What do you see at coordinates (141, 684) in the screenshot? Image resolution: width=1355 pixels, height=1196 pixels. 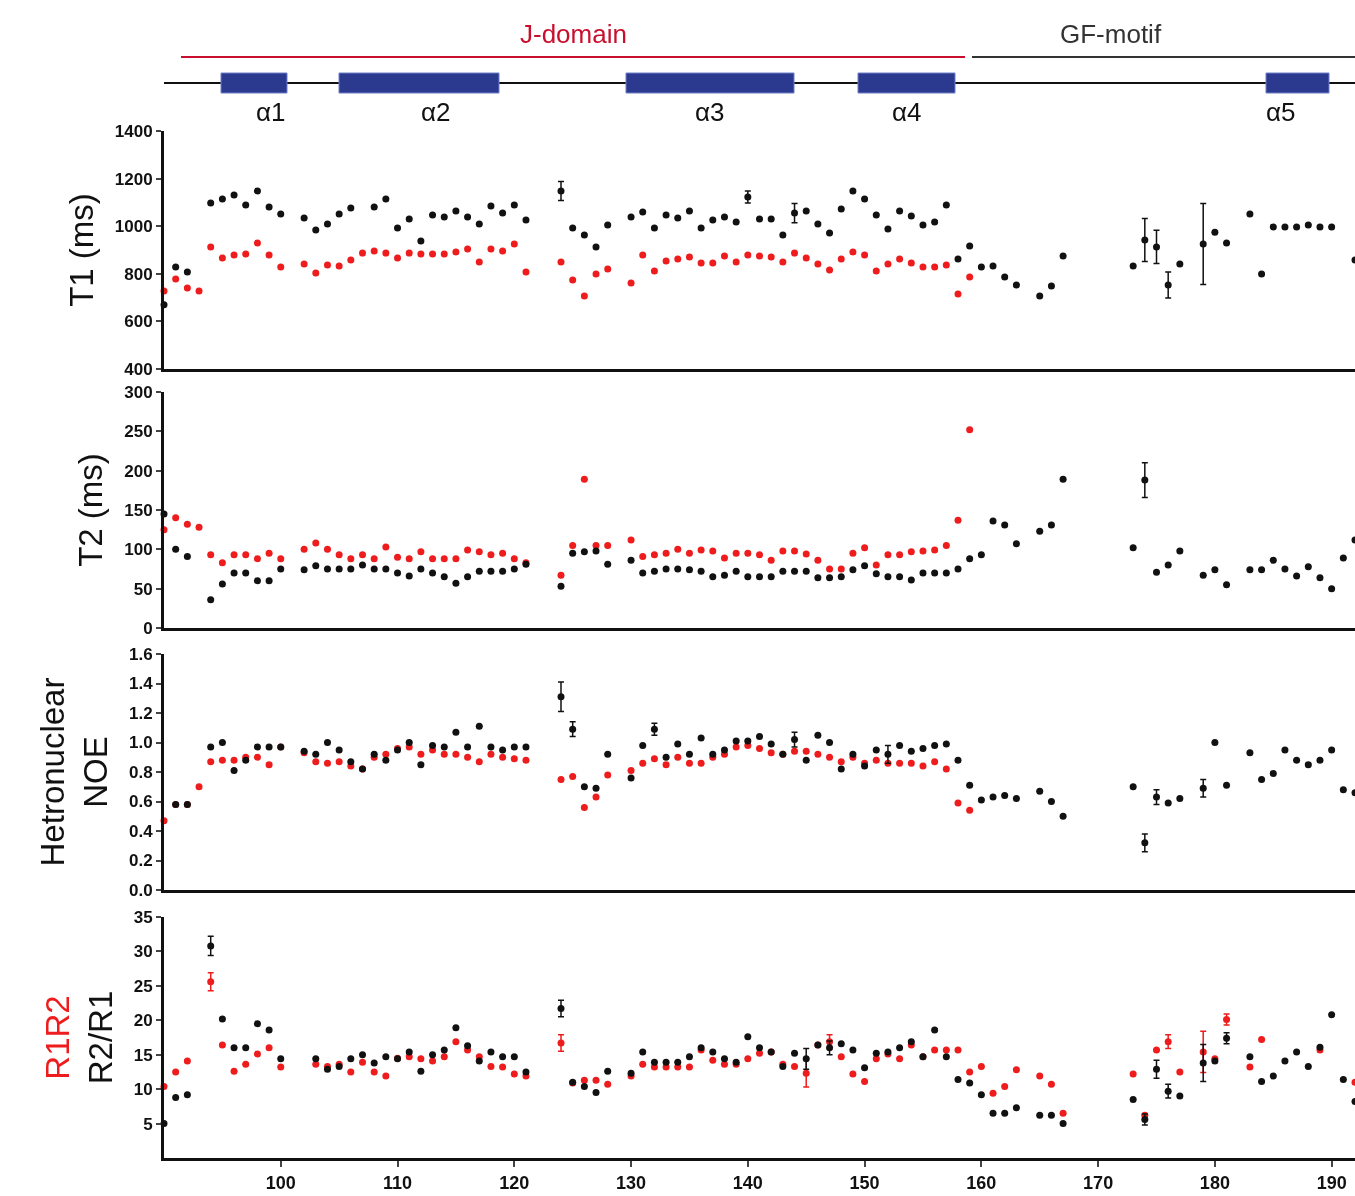 I see `y-tick-label: 1.4` at bounding box center [141, 684].